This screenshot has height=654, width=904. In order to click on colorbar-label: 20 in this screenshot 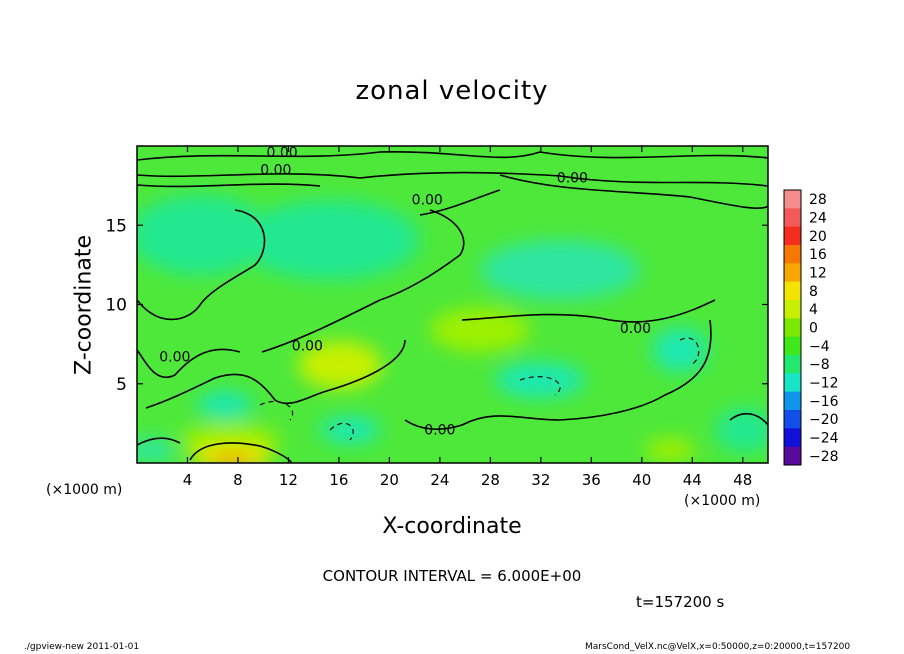, I will do `click(818, 237)`.